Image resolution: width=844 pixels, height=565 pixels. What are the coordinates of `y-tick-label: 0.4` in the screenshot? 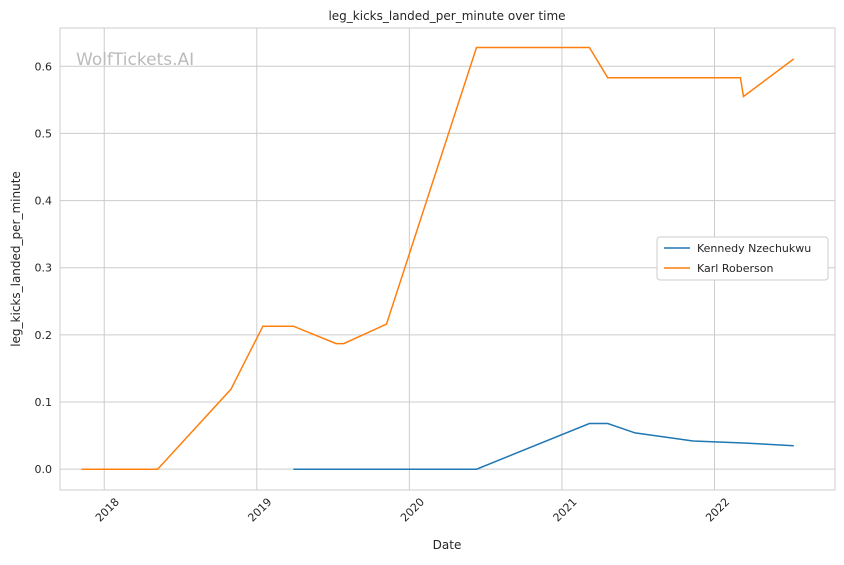 It's located at (44, 201).